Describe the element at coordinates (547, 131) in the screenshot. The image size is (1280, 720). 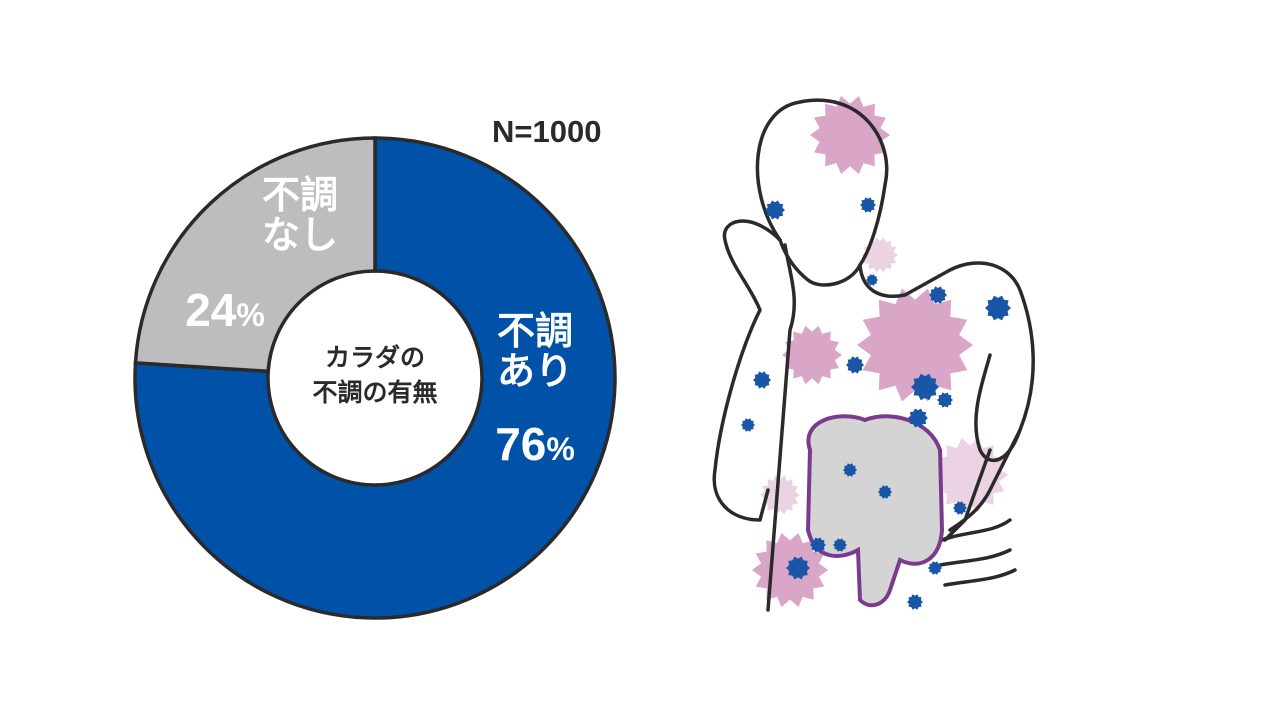
I see `sample-size-label: N=1000` at that location.